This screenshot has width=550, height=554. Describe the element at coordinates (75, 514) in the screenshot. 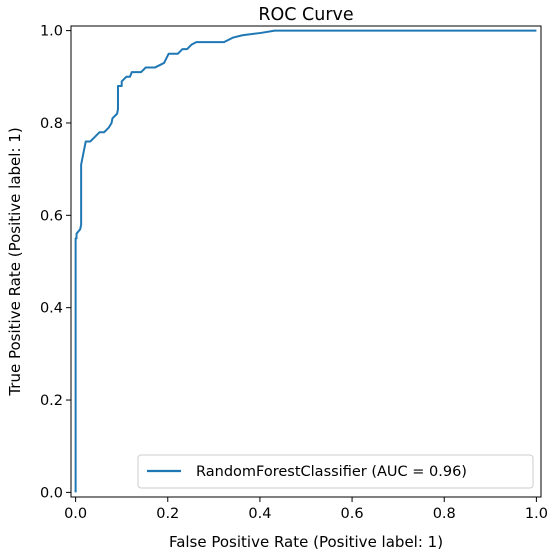

I see `x-tick-label: 0.0` at that location.